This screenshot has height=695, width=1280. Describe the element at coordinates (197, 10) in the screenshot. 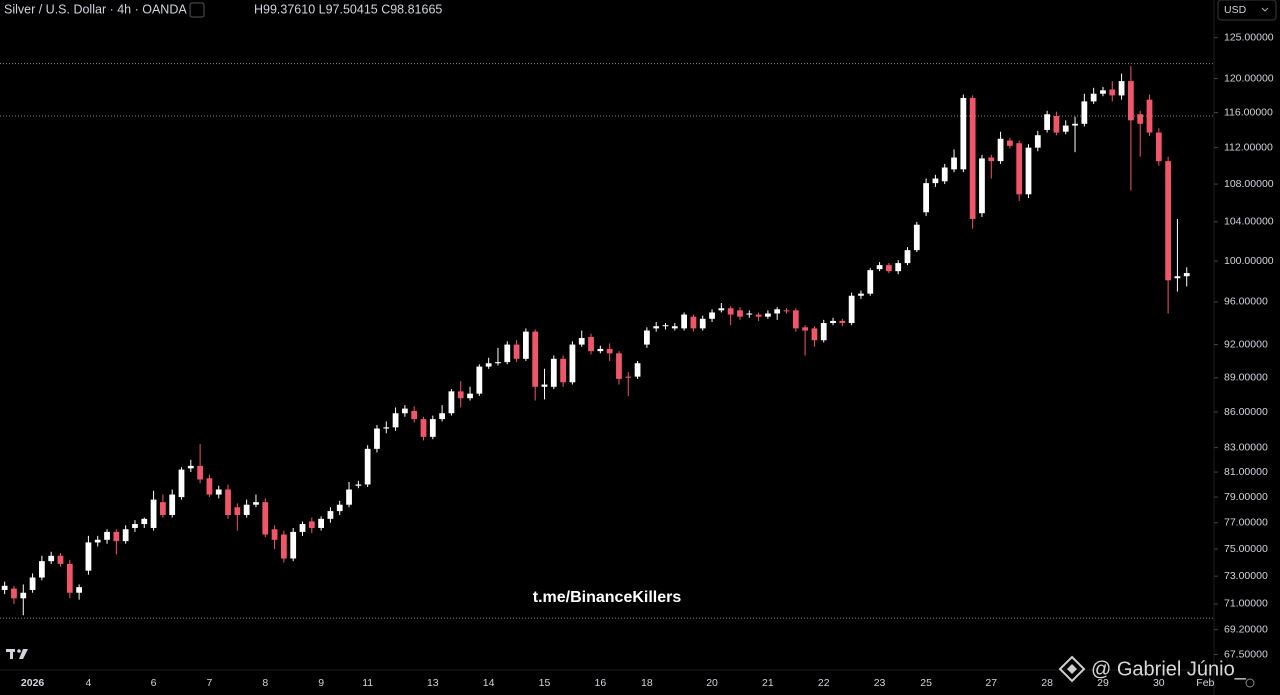

I see `icon` at that location.